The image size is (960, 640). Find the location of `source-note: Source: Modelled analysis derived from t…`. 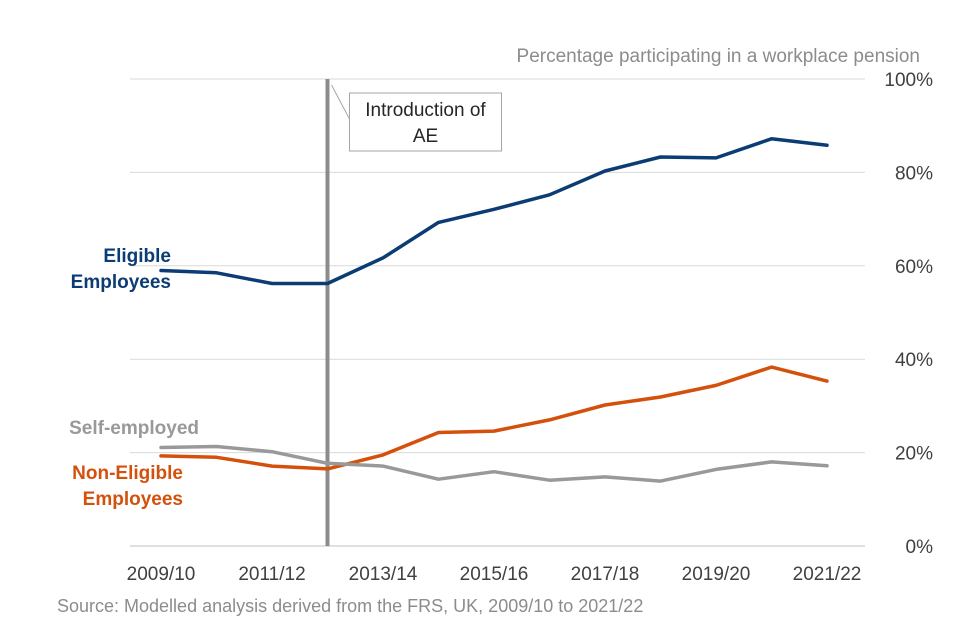

source-note: Source: Modelled analysis derived from t… is located at coordinates (350, 606).